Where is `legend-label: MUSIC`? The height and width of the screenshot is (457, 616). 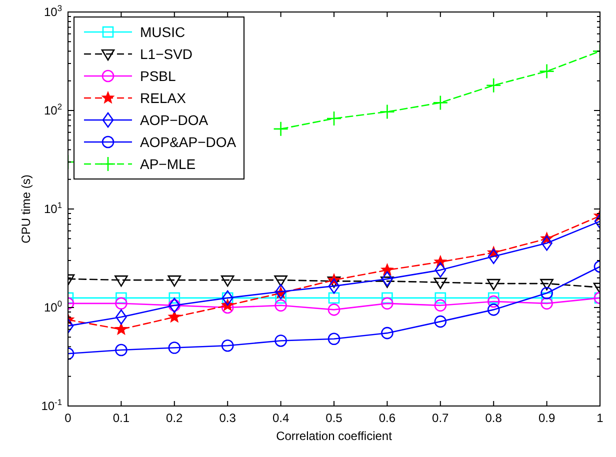
legend-label: MUSIC is located at coordinates (163, 32).